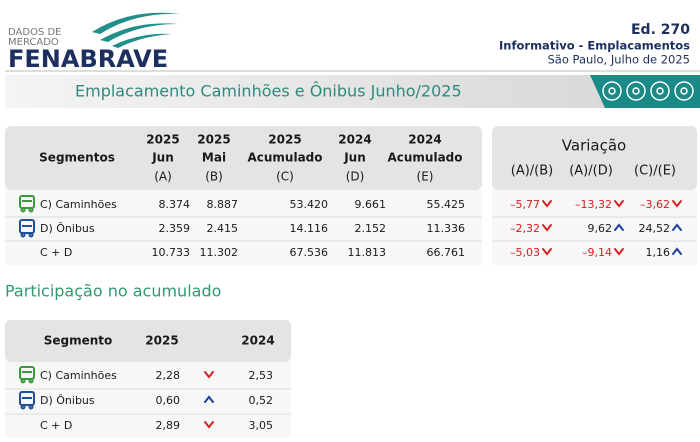  What do you see at coordinates (591, 171) in the screenshot?
I see `variation-column: (A)/(D)` at bounding box center [591, 171].